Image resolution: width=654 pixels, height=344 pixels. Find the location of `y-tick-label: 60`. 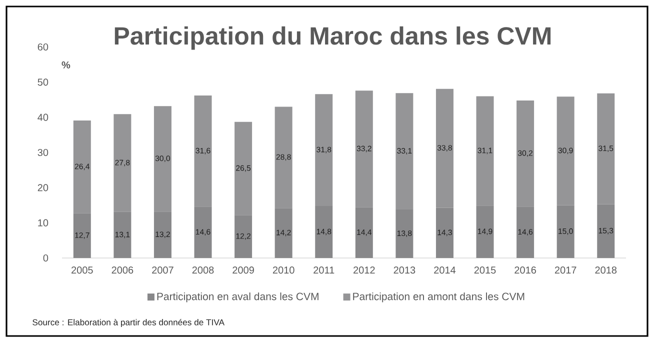

y-tick-label: 60 is located at coordinates (43, 47).